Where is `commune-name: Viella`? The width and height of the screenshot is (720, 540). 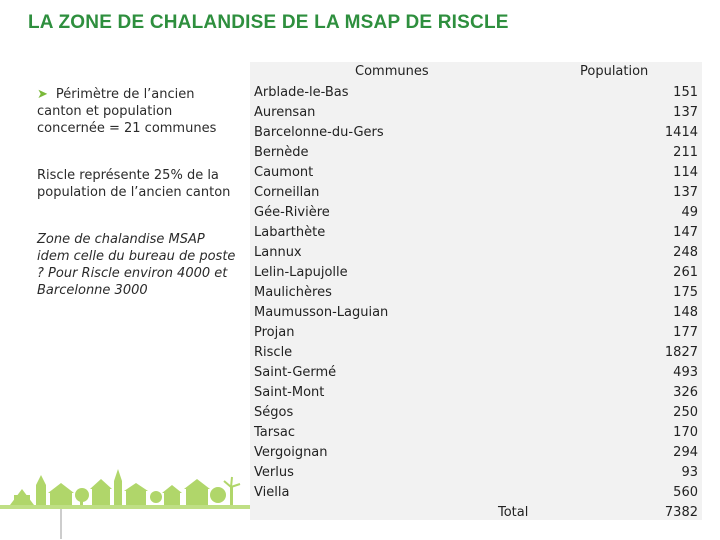 commune-name: Viella is located at coordinates (272, 492).